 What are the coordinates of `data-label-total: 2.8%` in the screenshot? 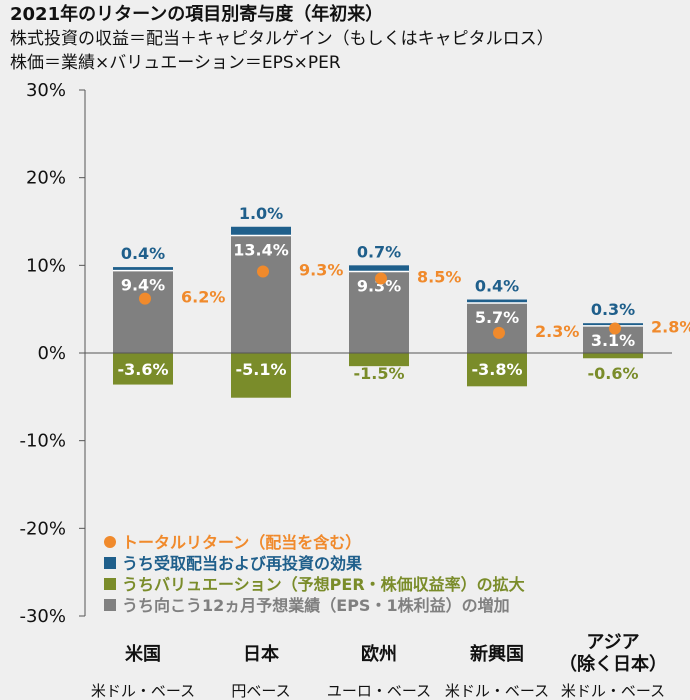 It's located at (670, 326).